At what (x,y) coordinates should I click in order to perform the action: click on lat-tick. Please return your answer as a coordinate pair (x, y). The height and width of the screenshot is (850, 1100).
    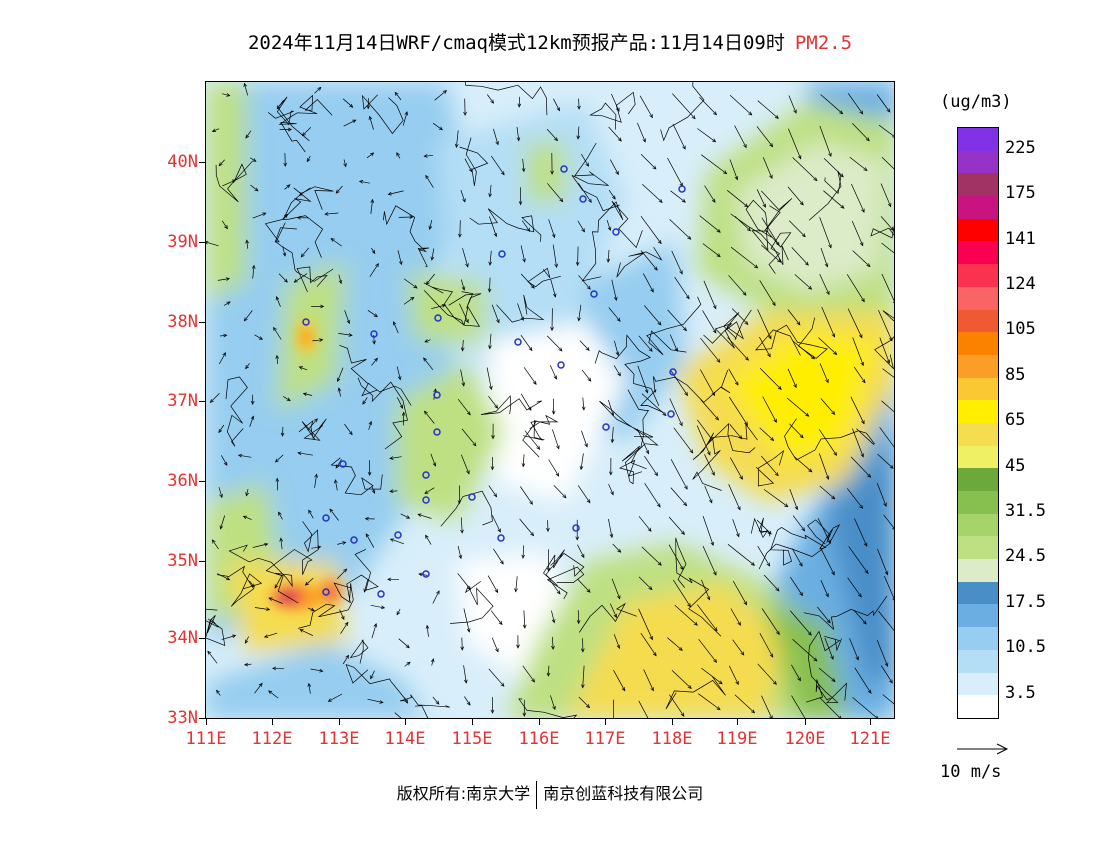
    Looking at the image, I should click on (202, 638).